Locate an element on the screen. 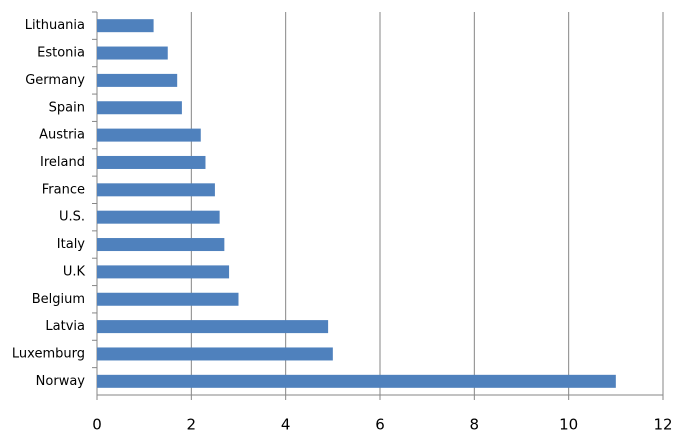  y-tick-label: Ireland is located at coordinates (62, 162).